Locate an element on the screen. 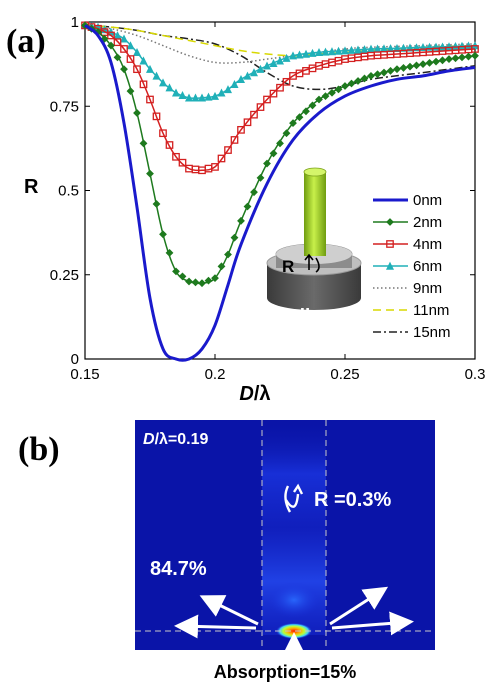  nanorod-lower is located at coordinates (315, 243).